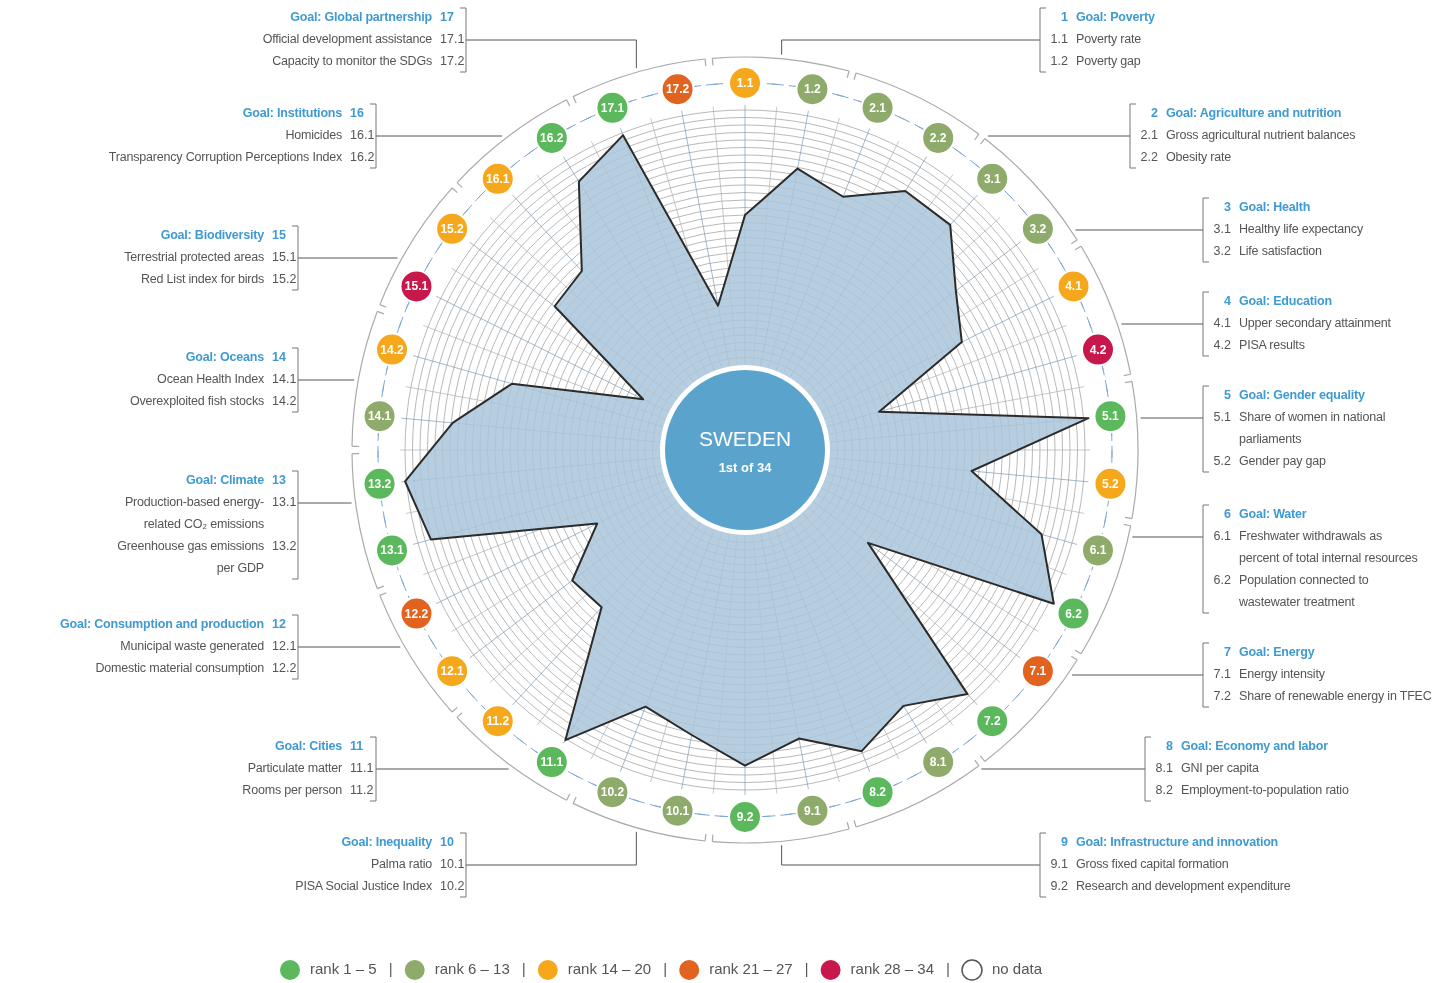 The width and height of the screenshot is (1439, 983). What do you see at coordinates (397, 842) in the screenshot?
I see `text: Goal: Inequality 10` at bounding box center [397, 842].